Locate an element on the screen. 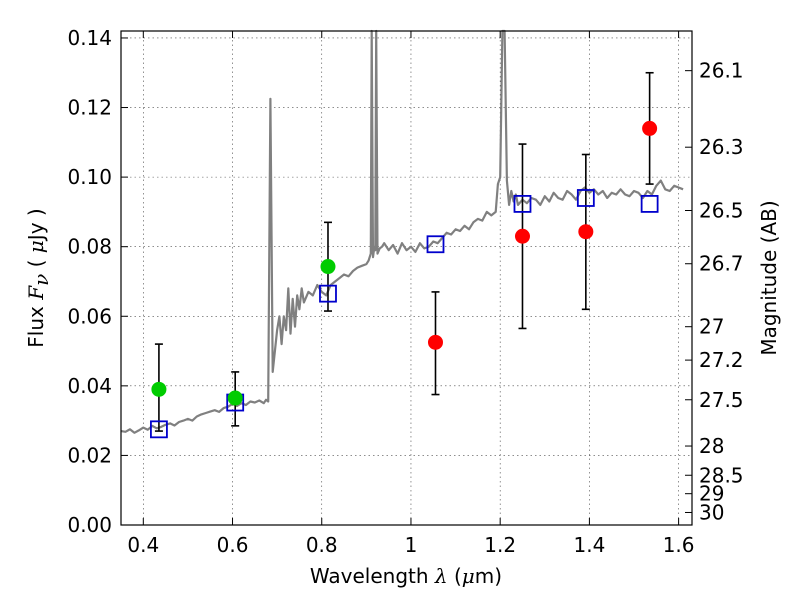  y2-tick-label: 28 is located at coordinates (711, 446).